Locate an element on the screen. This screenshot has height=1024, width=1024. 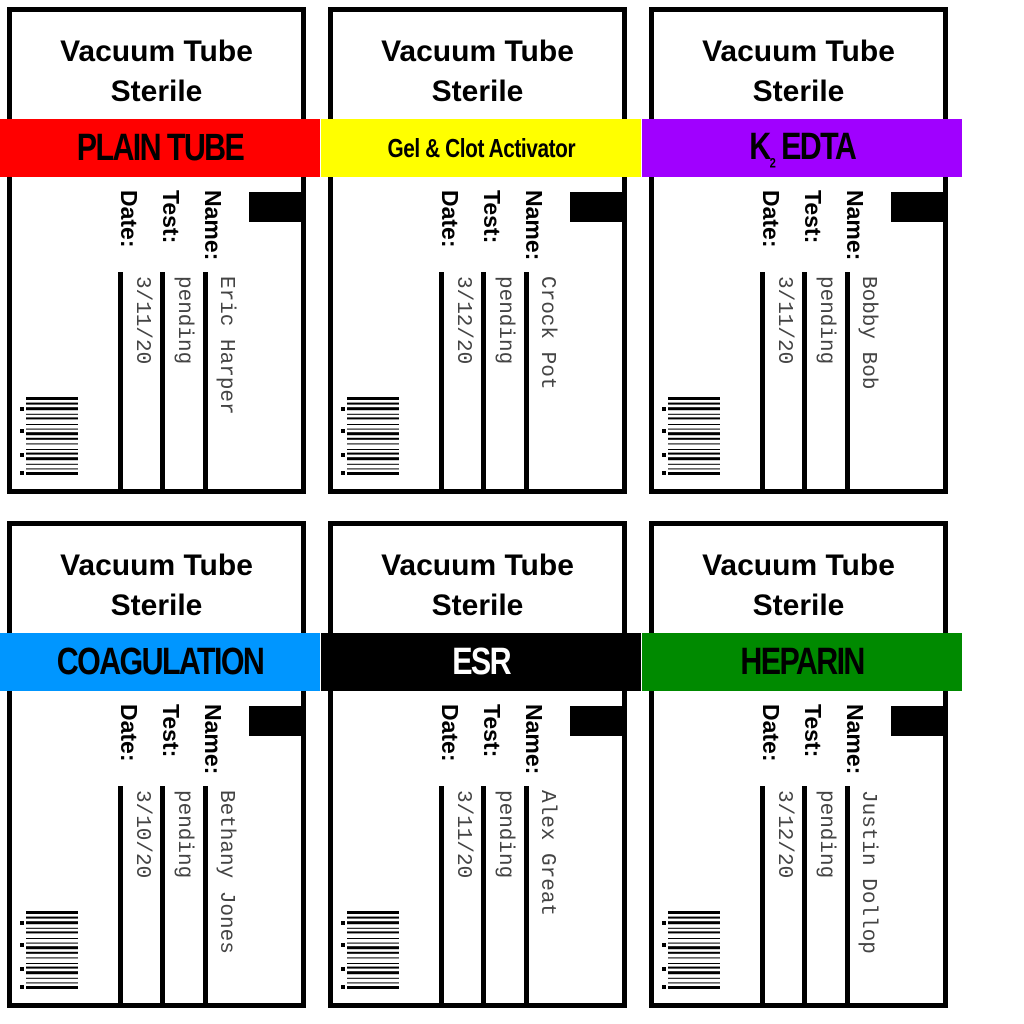
name-value: Eric Harper is located at coordinates (225, 345).